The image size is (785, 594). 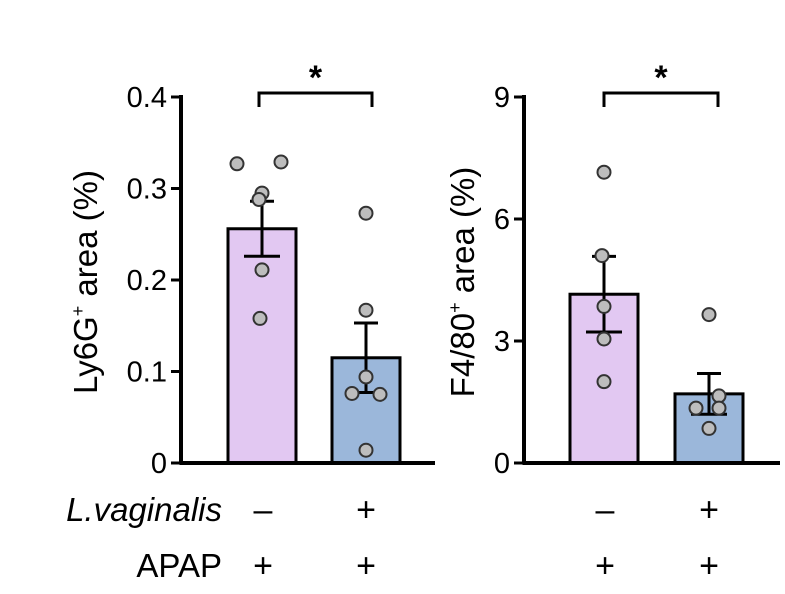 I want to click on y-axis-label-main-2: F4/80, so click(x=462, y=355).